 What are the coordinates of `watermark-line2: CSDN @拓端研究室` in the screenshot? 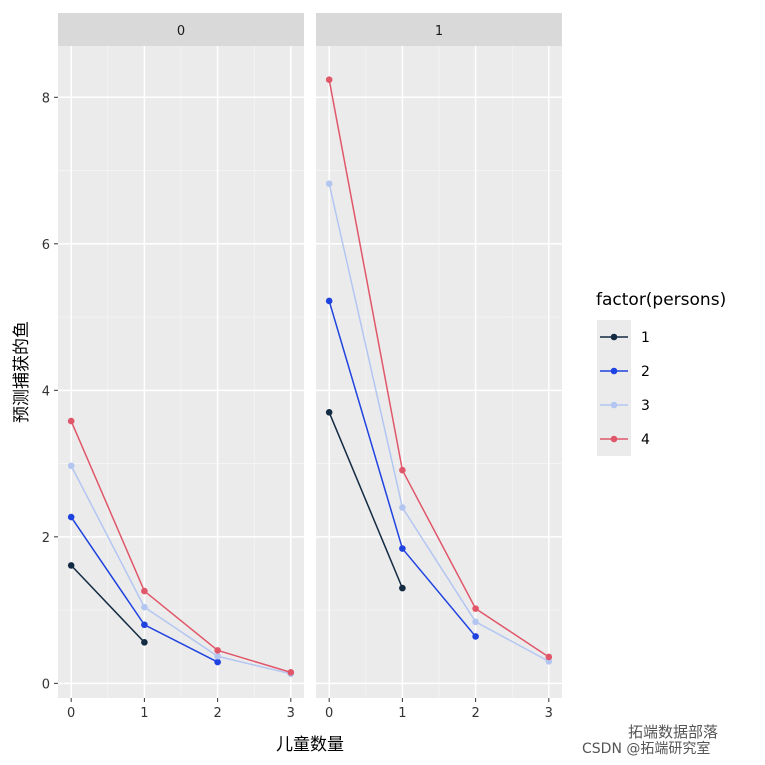 It's located at (646, 748).